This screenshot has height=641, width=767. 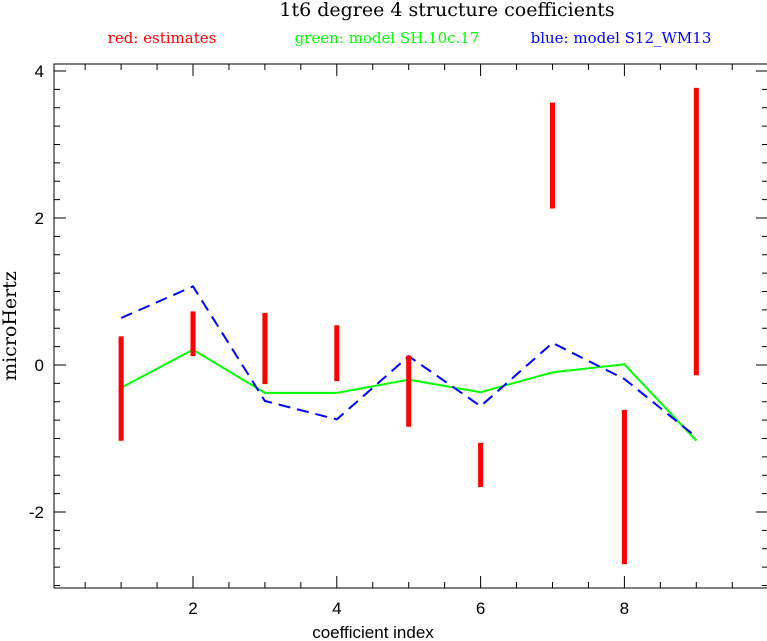 What do you see at coordinates (36, 512) in the screenshot?
I see `y-tick-label: -2` at bounding box center [36, 512].